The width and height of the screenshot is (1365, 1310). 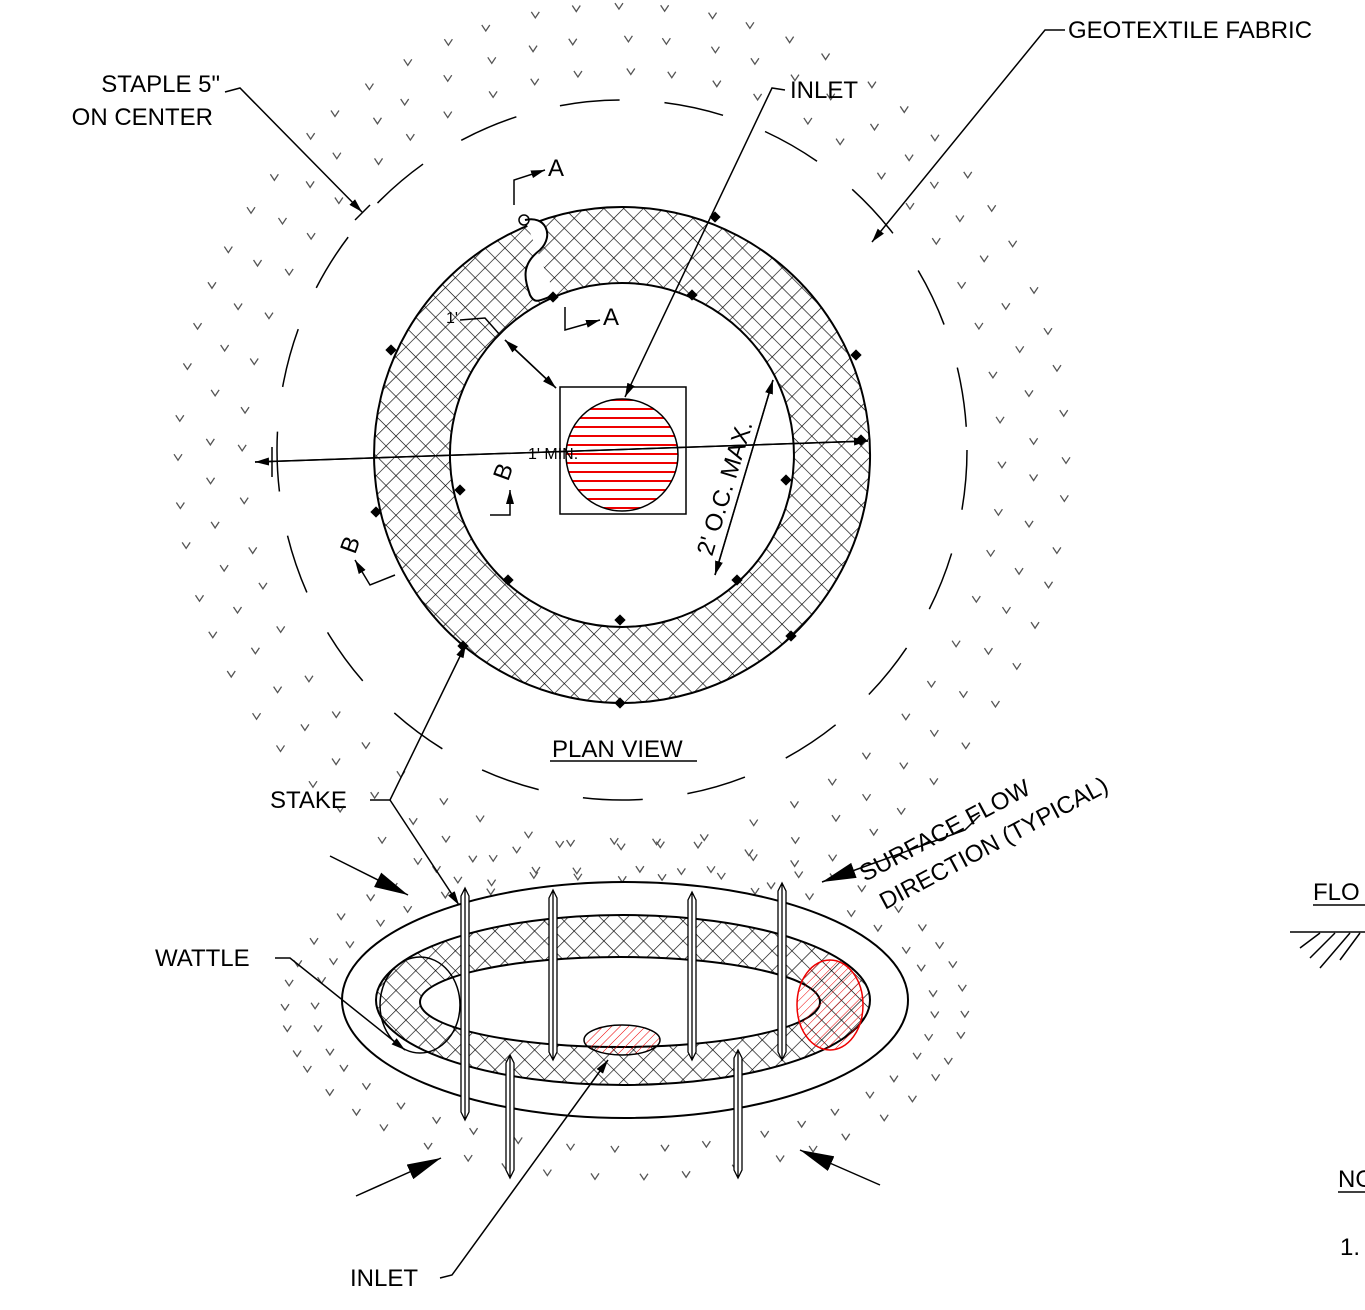 I want to click on stakes, so click(x=623, y=1030).